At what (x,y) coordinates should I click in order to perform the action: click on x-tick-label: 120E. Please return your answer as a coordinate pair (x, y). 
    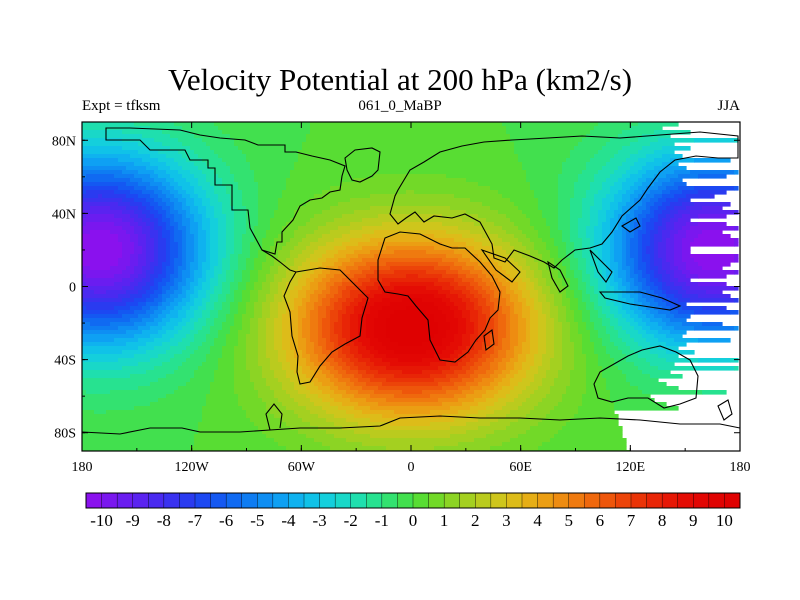
    Looking at the image, I should click on (631, 467).